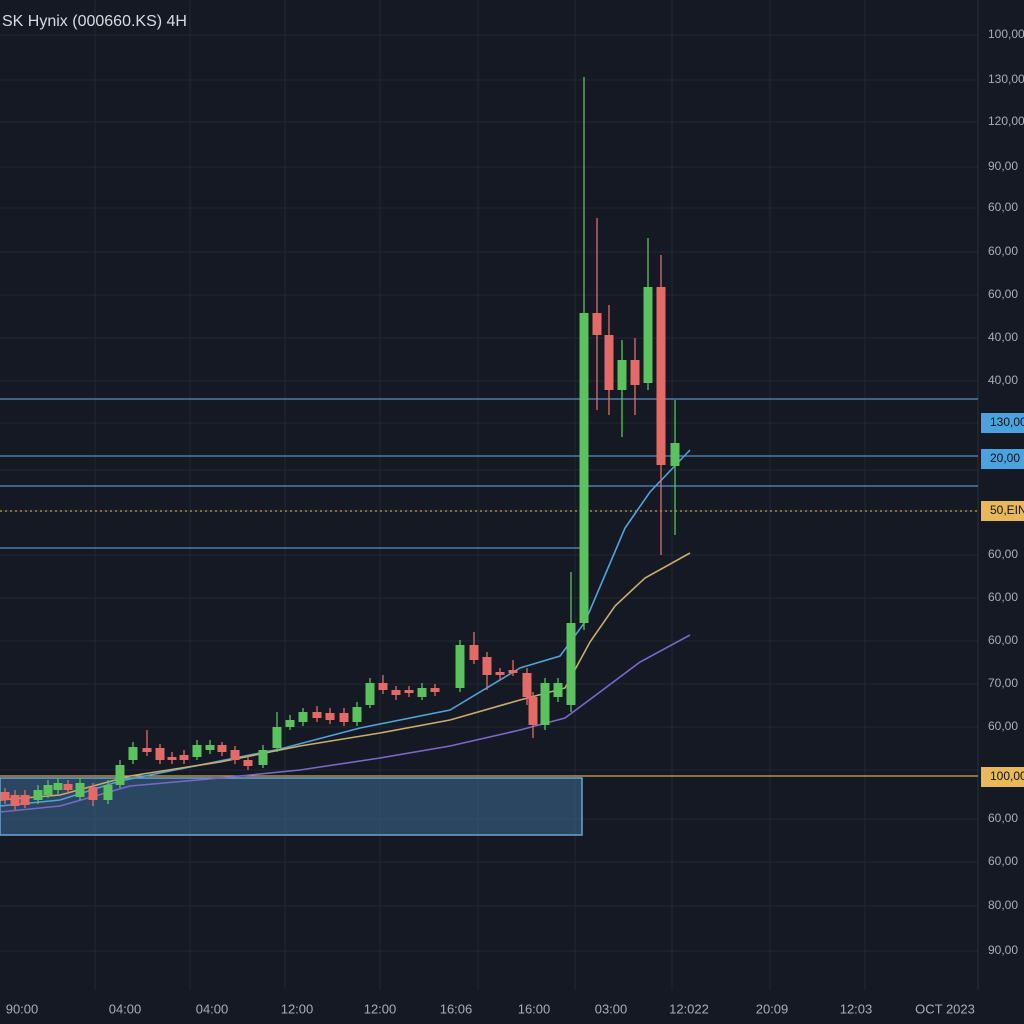 This screenshot has width=1024, height=1024. I want to click on price-label: 100,00, so click(1006, 34).